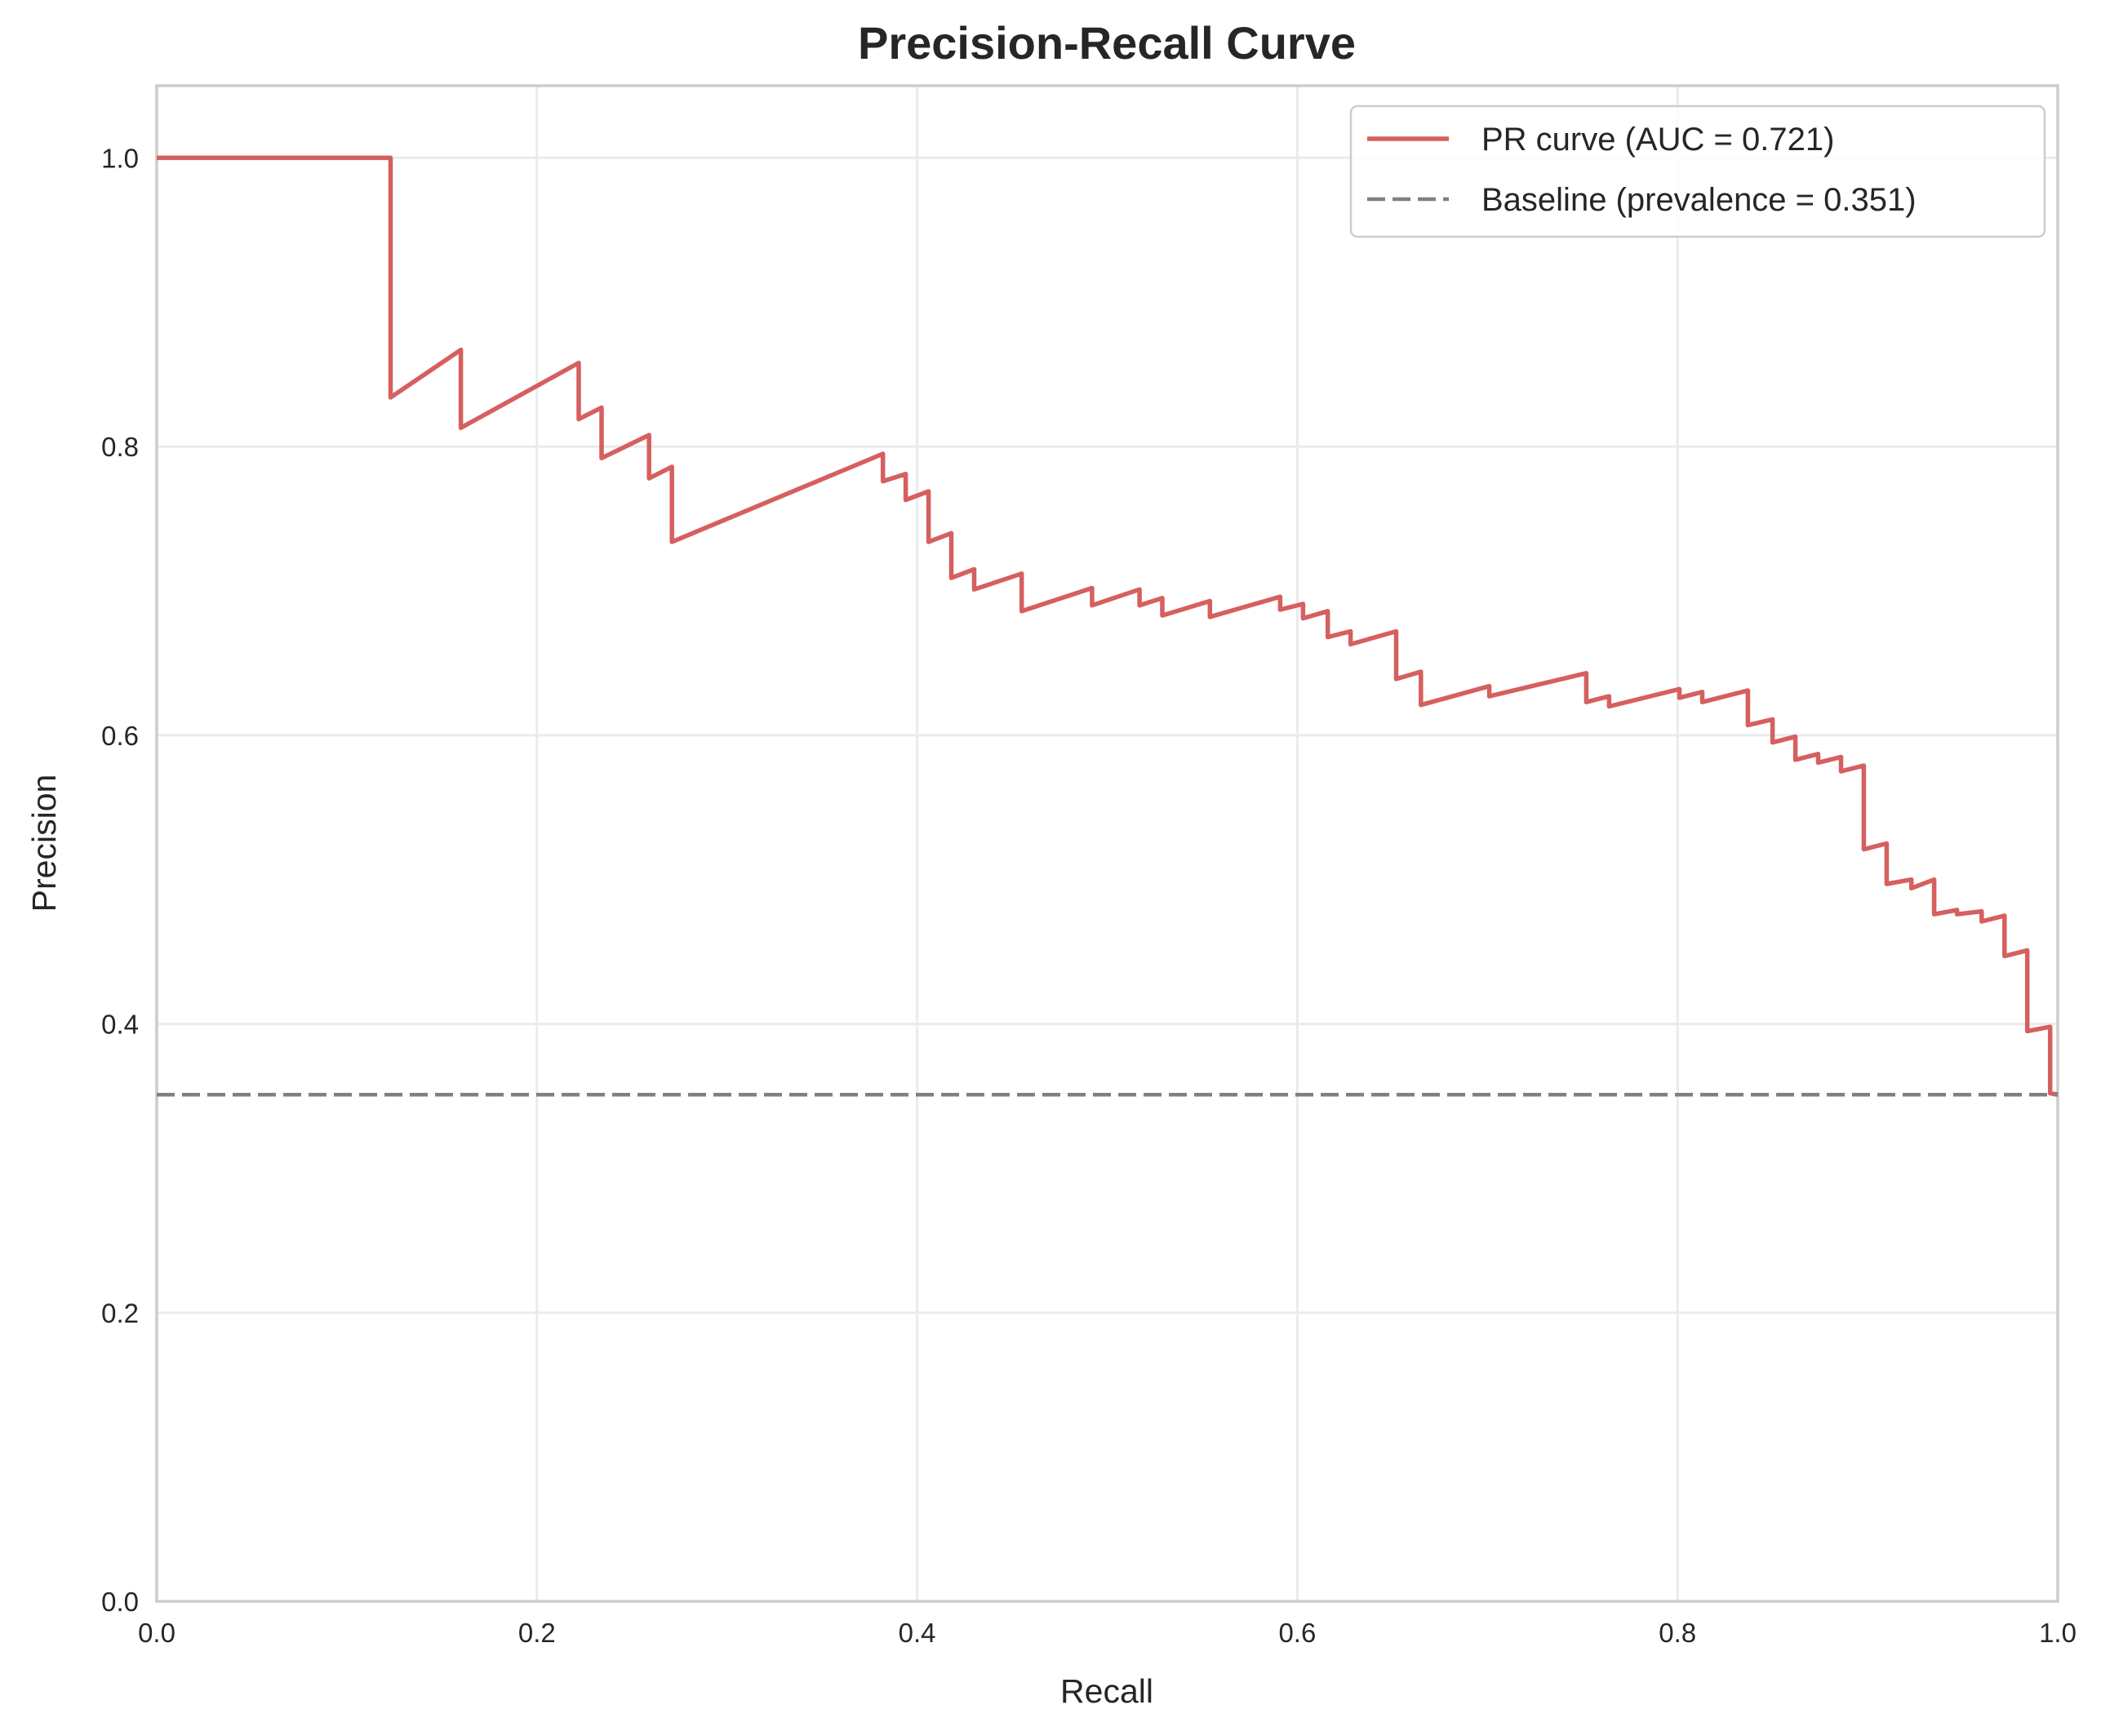 The width and height of the screenshot is (2101, 1736). What do you see at coordinates (120, 736) in the screenshot?
I see `y-tick-label: 0.6` at bounding box center [120, 736].